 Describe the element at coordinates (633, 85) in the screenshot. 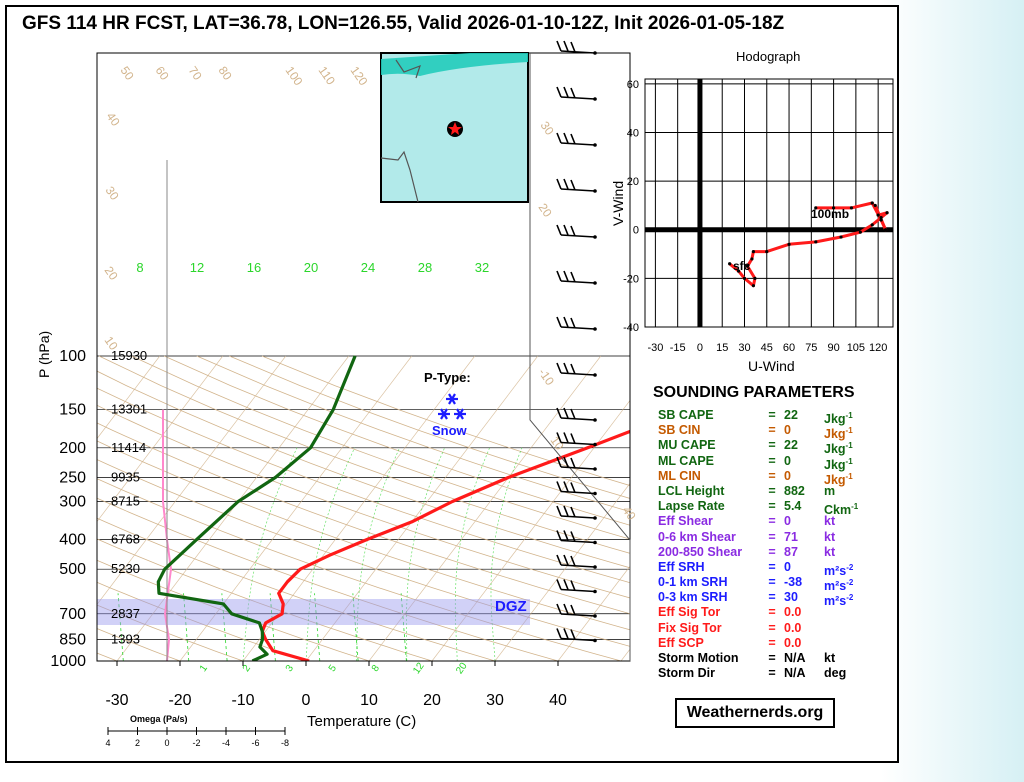

I see `hodograph-y-tick: 60` at that location.